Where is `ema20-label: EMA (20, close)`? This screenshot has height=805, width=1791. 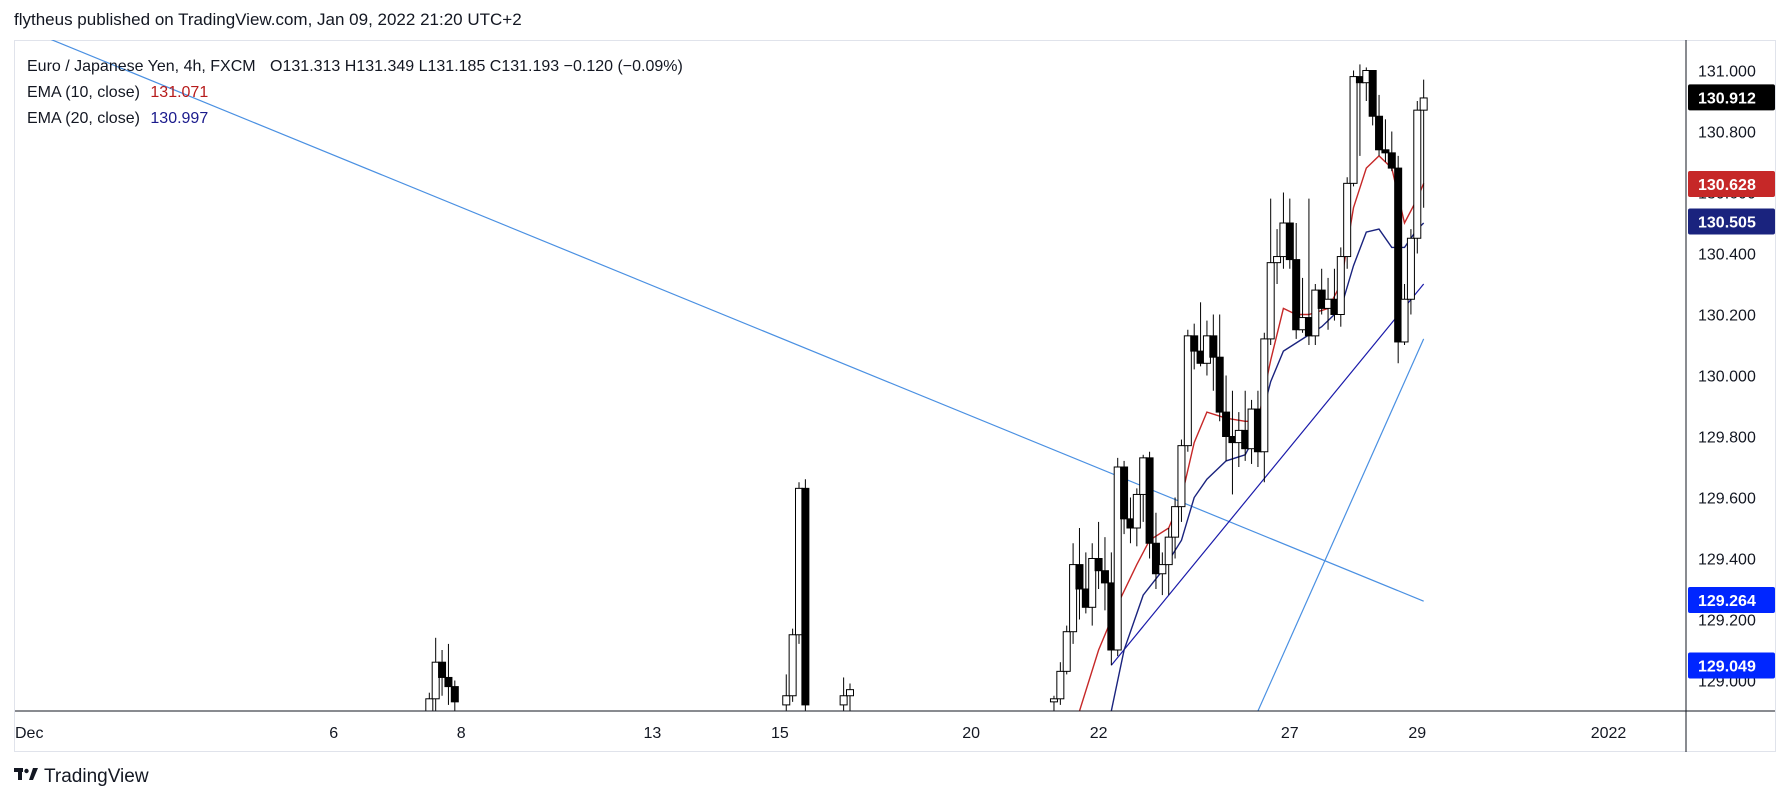 ema20-label: EMA (20, close) is located at coordinates (83, 118).